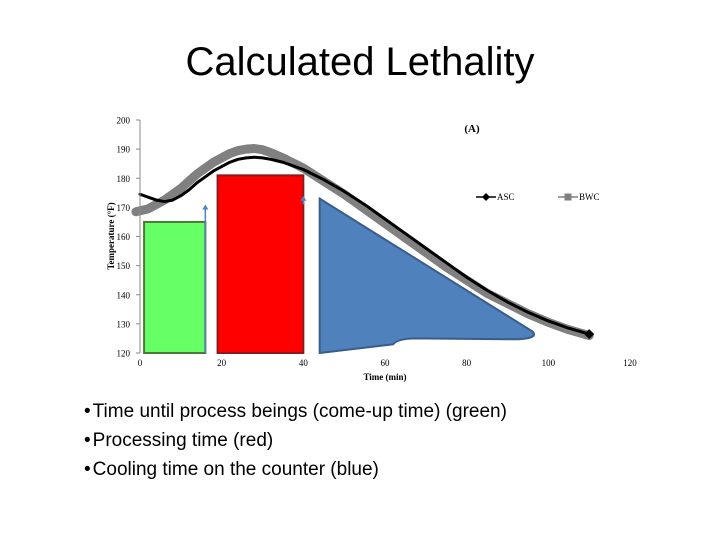 This screenshot has width=720, height=540. What do you see at coordinates (111, 235) in the screenshot?
I see `y-axis-title: Temperature (°F)` at bounding box center [111, 235].